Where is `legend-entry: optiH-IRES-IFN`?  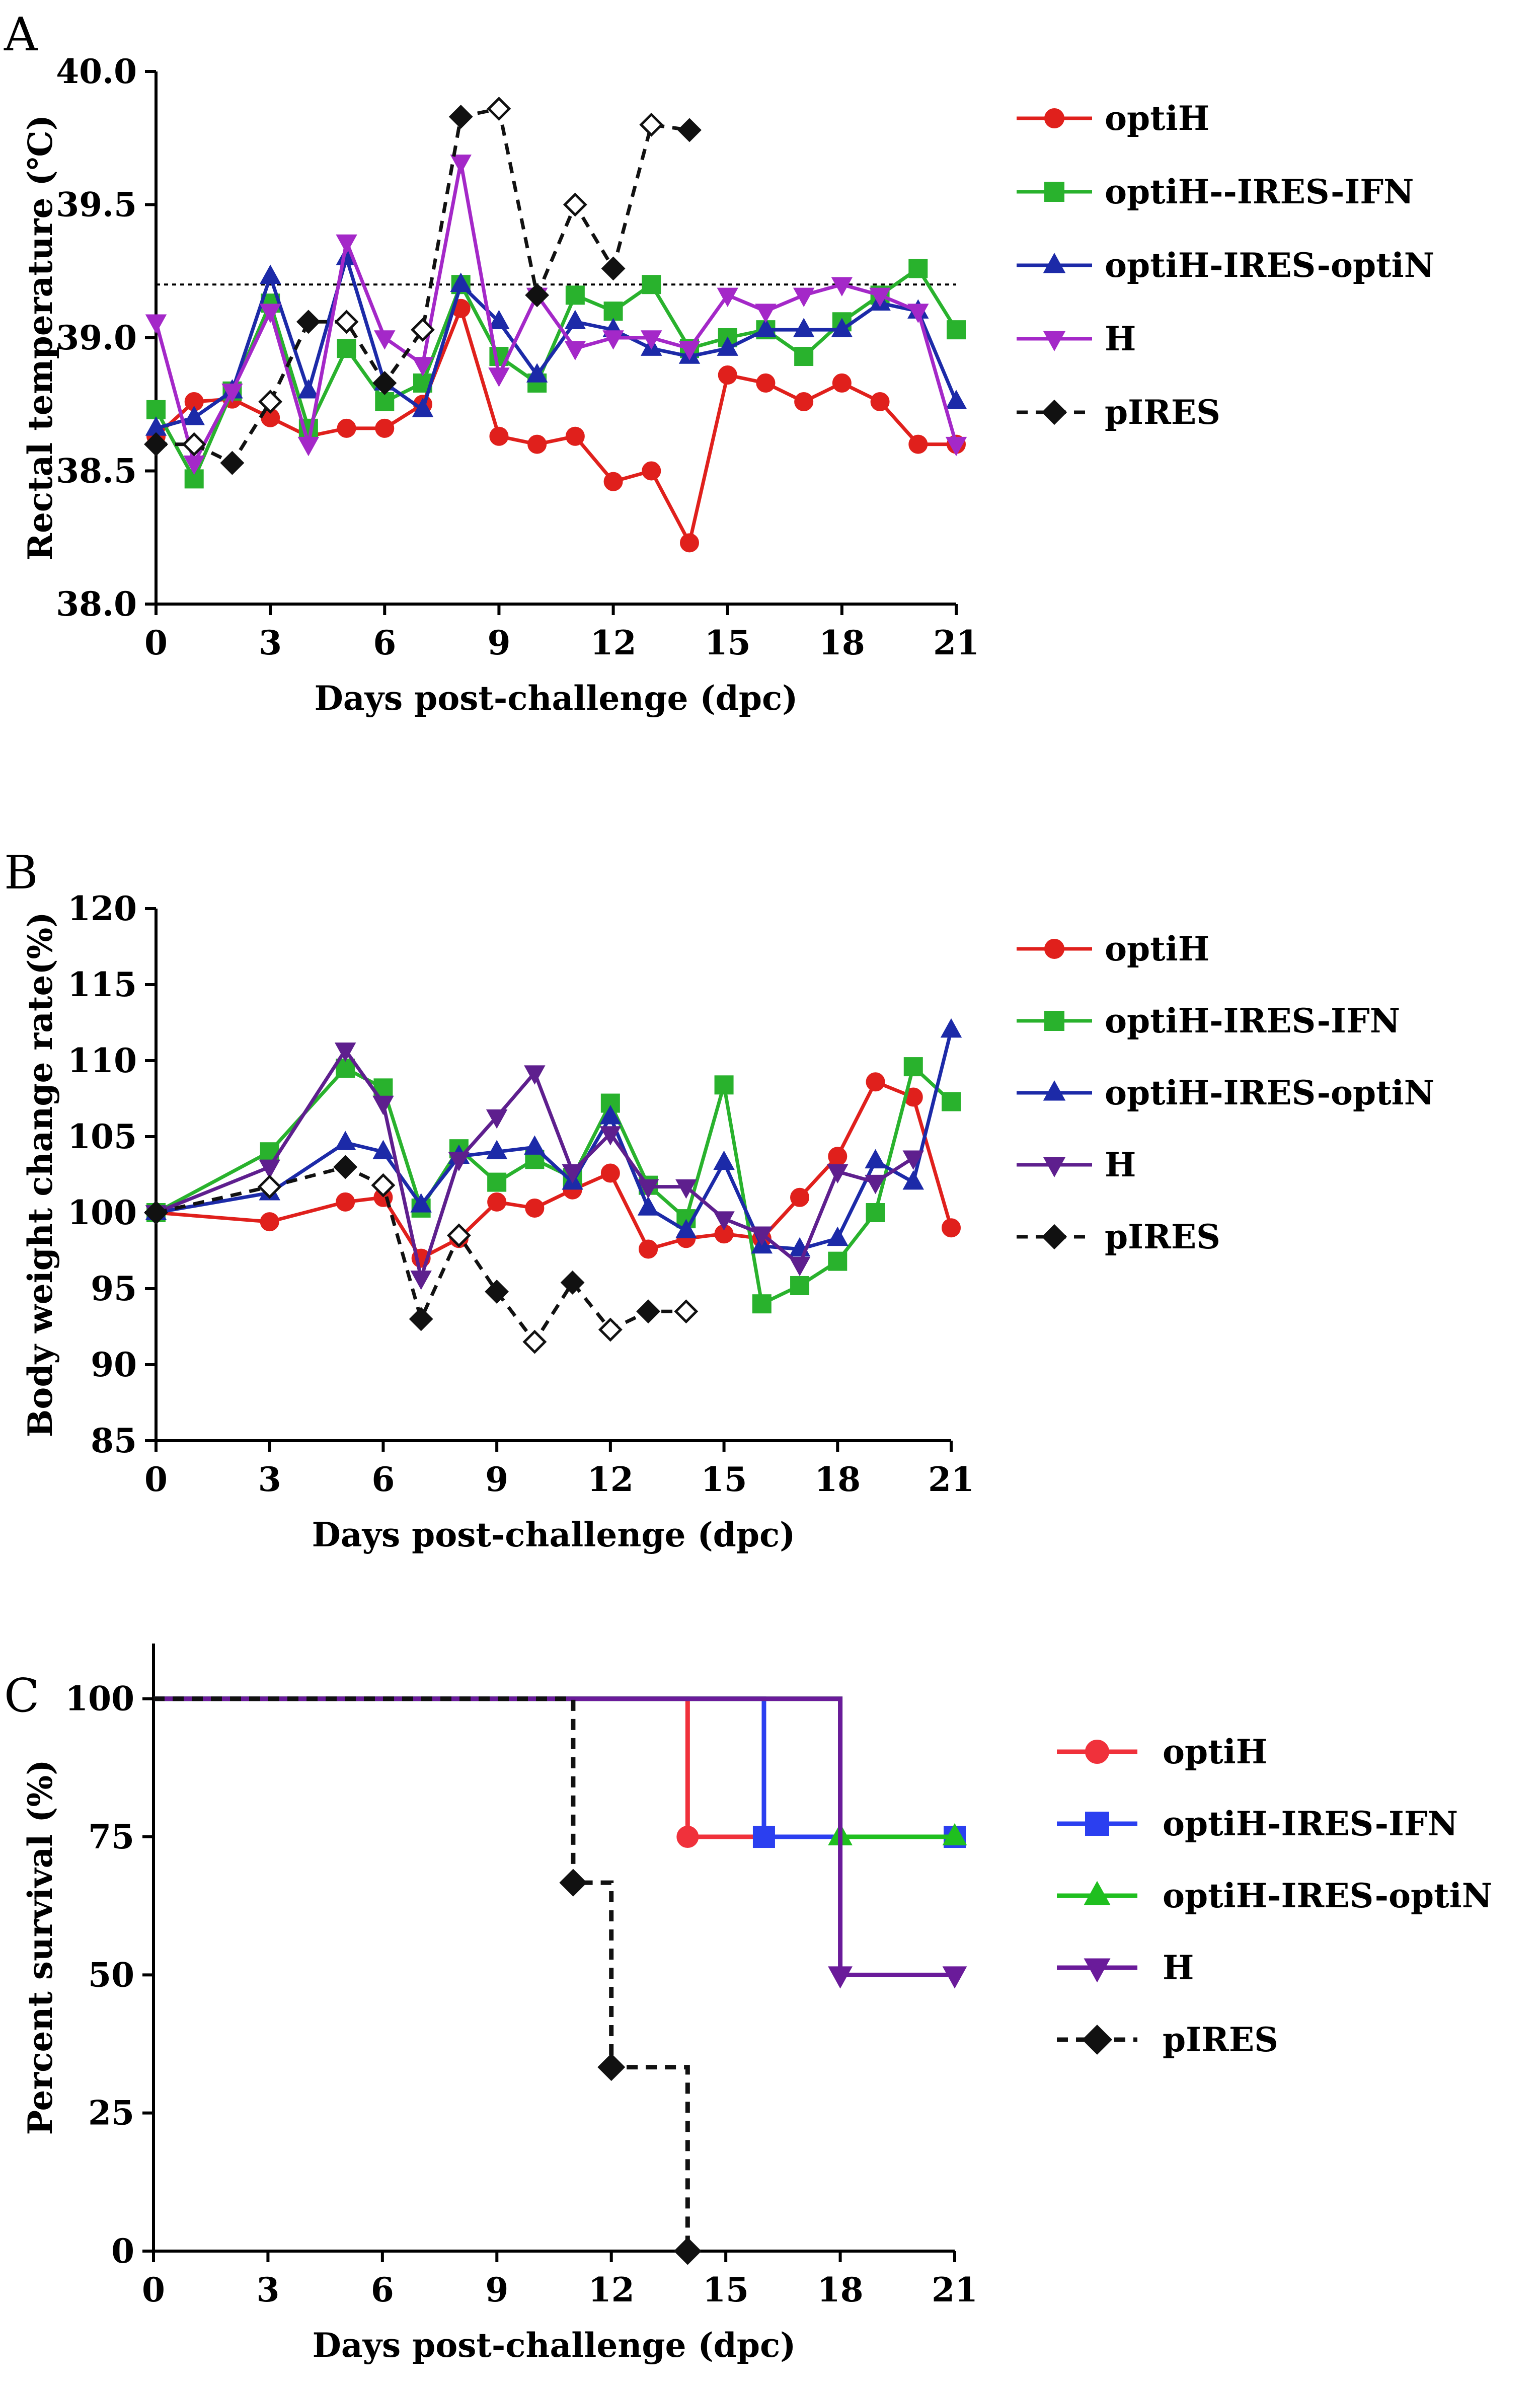
legend-entry: optiH-IRES-IFN is located at coordinates (1208, 1020).